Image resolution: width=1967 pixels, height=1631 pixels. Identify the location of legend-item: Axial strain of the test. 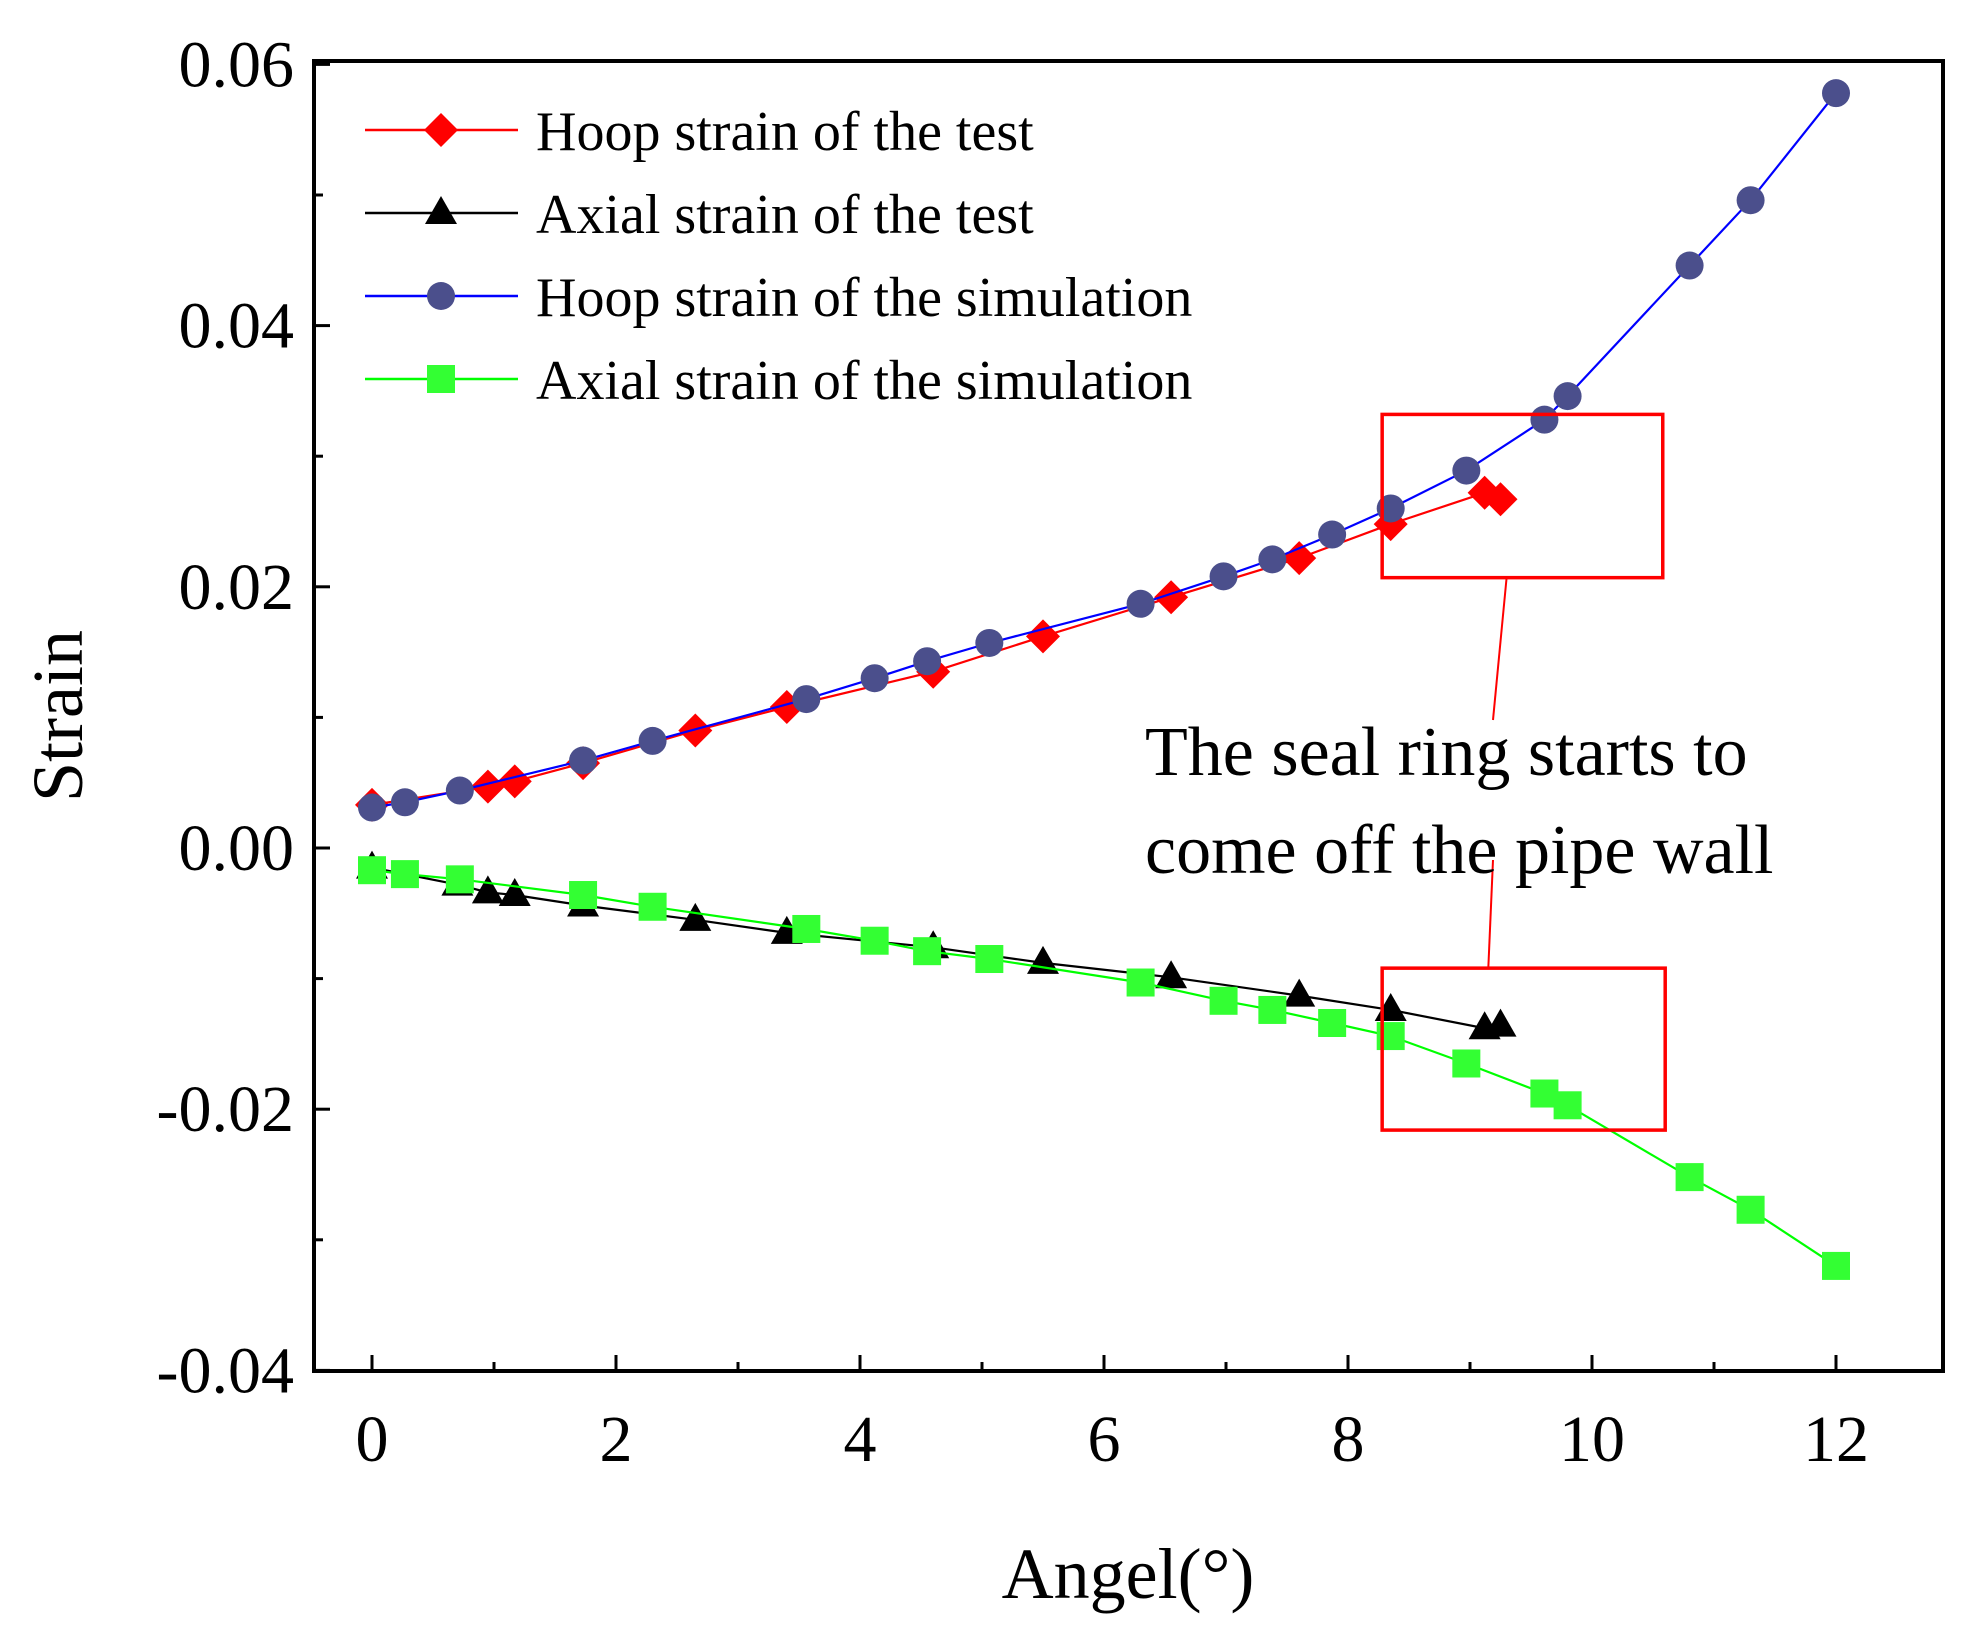
(699, 215).